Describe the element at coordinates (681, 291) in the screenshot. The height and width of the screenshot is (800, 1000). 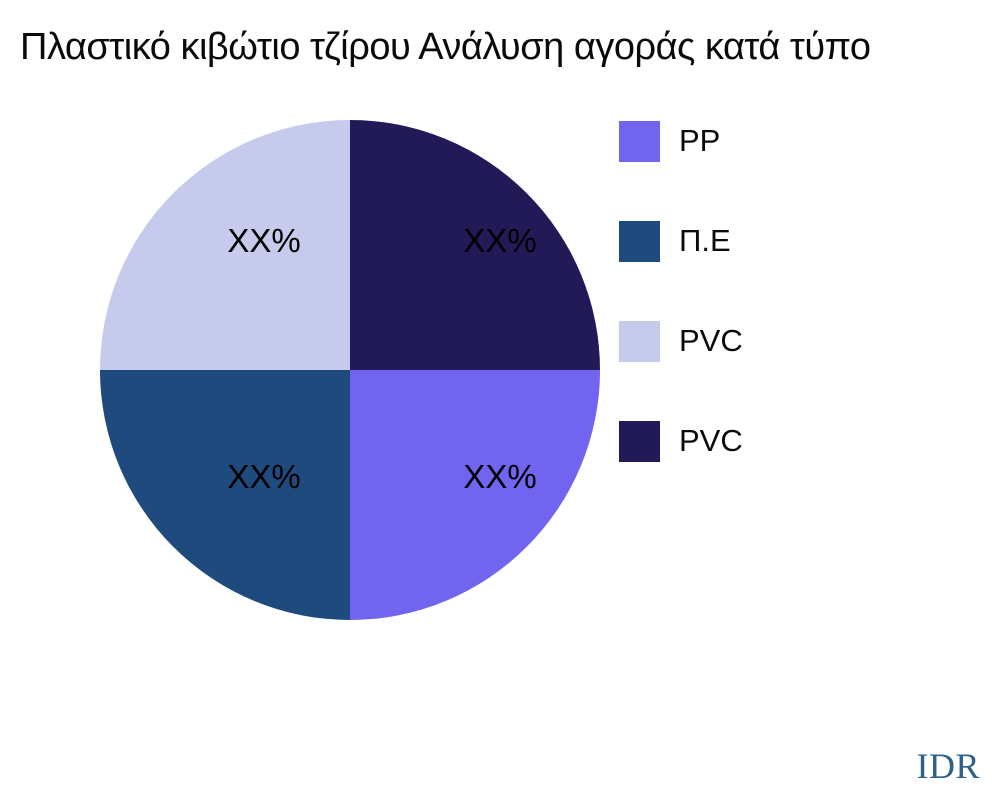
I see `legend: PP Π.Ε PVC PVC` at that location.